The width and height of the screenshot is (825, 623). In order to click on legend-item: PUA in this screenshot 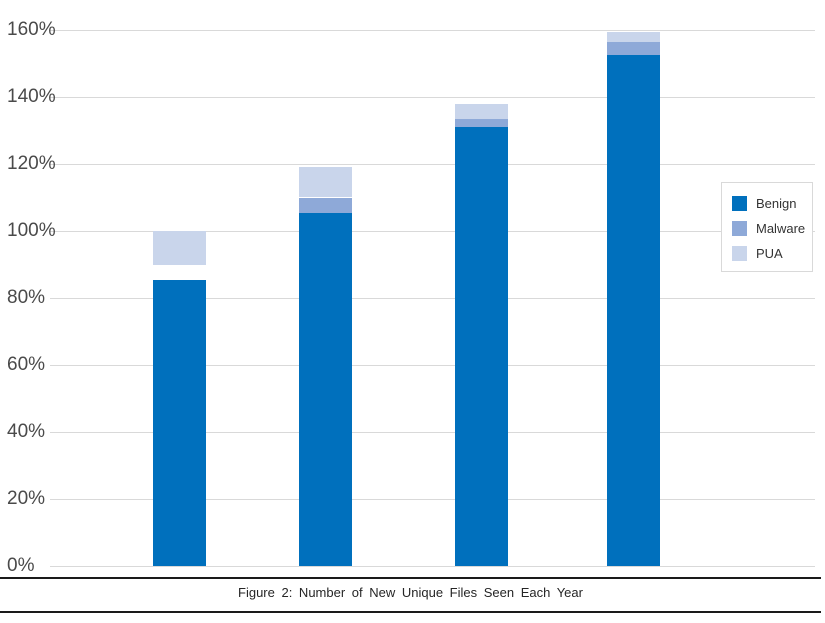, I will do `click(772, 253)`.